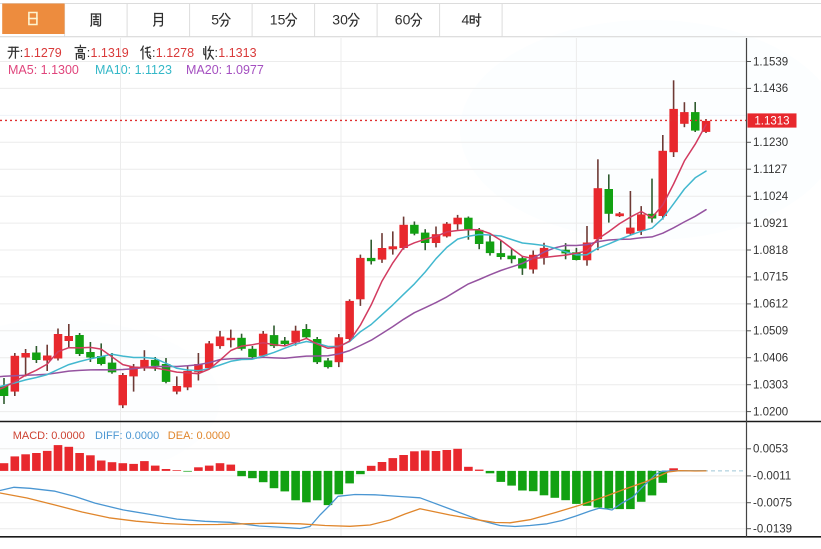 The height and width of the screenshot is (549, 821). Describe the element at coordinates (772, 477) in the screenshot. I see `svg-text: -0.0011` at that location.